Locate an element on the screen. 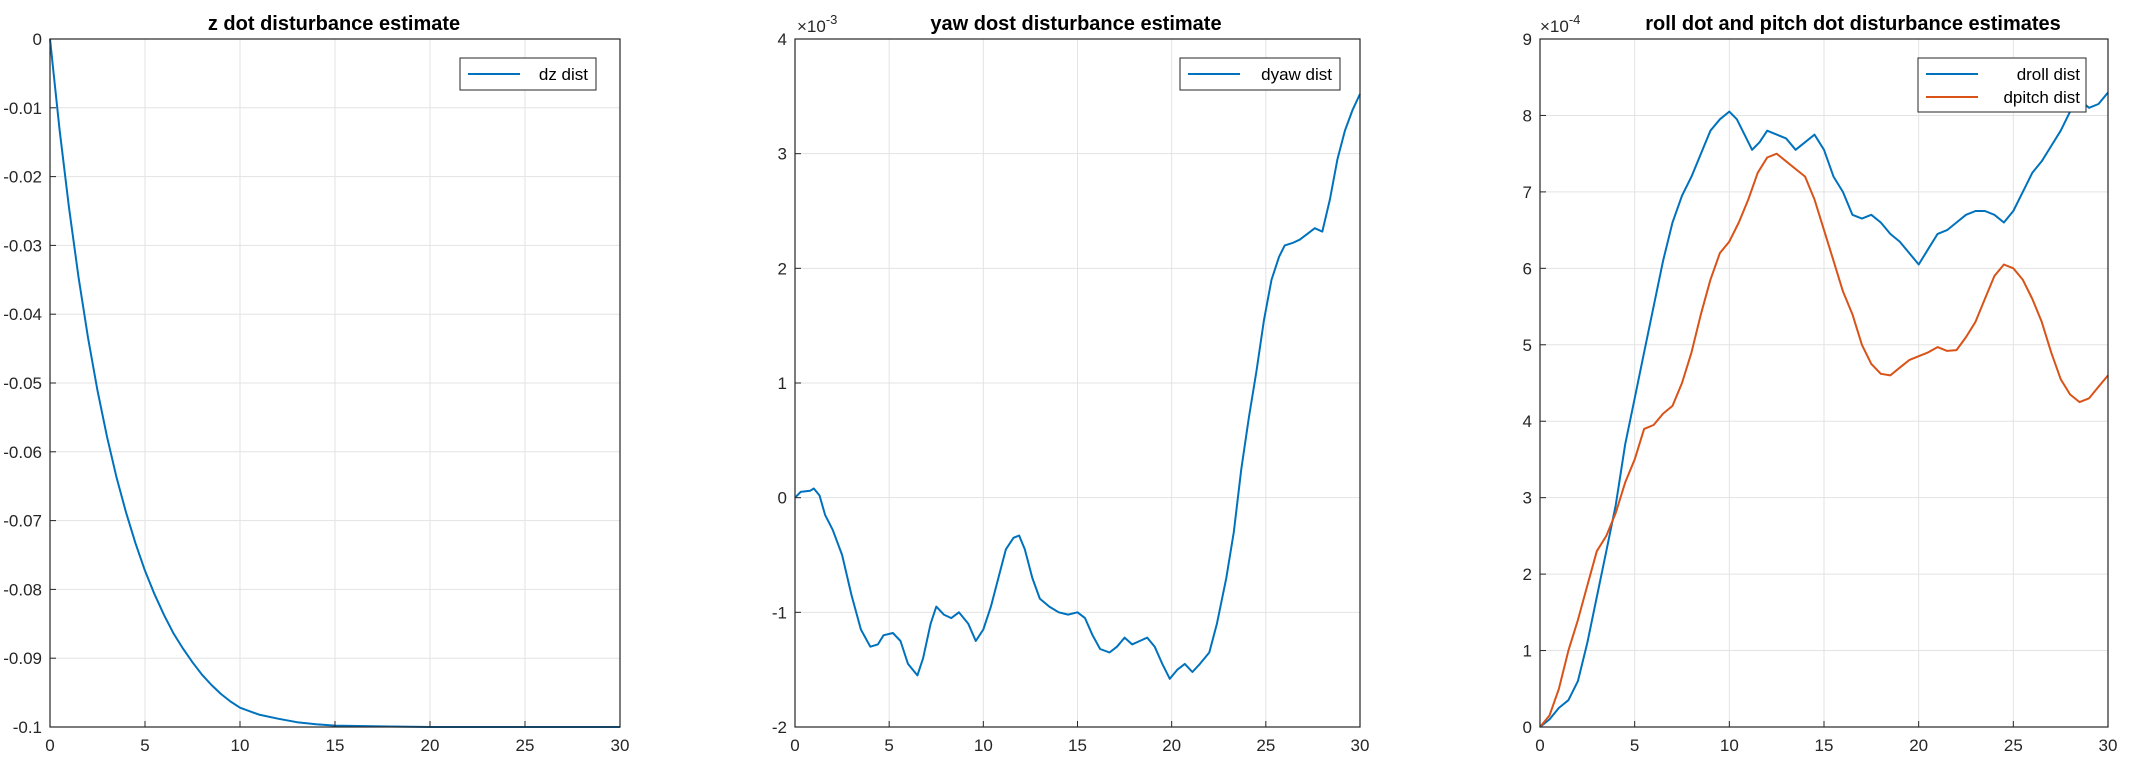  y-tick-label: -0.09 is located at coordinates (22, 658).